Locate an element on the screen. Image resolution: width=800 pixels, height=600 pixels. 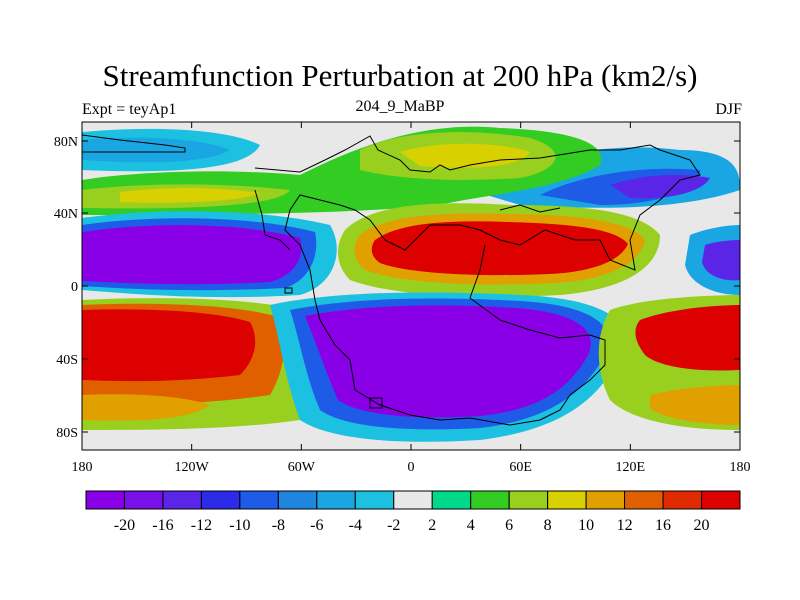
y-tick-label: 80N is located at coordinates (66, 142).